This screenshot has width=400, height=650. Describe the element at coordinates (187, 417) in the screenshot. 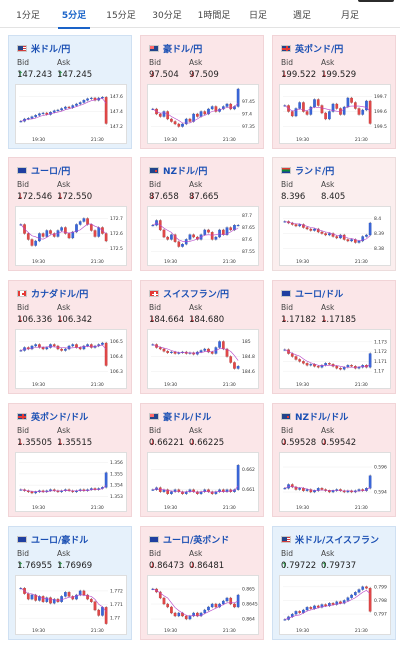

I see `currency-pair-link: 豪ドル/ドル` at that location.